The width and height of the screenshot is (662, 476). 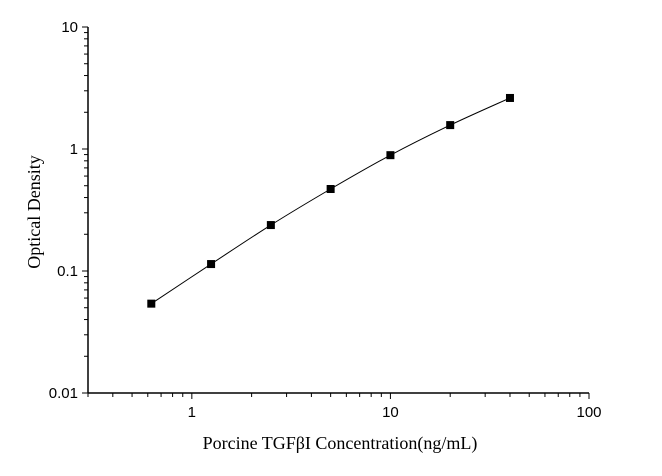 I want to click on y-tick-label: 0.1, so click(x=67, y=271).